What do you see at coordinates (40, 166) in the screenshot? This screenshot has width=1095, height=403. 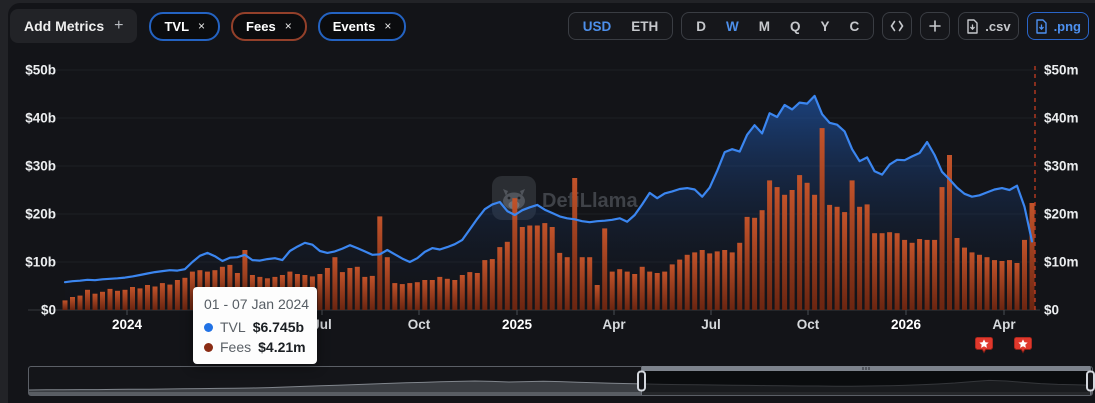 I see `left-axis-label: $30b` at bounding box center [40, 166].